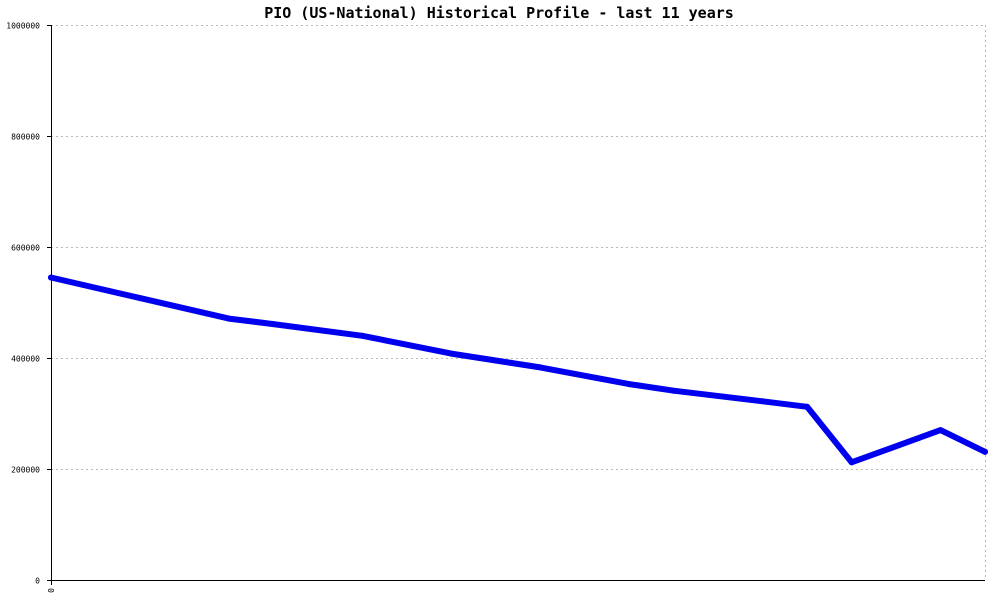  What do you see at coordinates (23, 26) in the screenshot?
I see `y-tick-label: 1000000` at bounding box center [23, 26].